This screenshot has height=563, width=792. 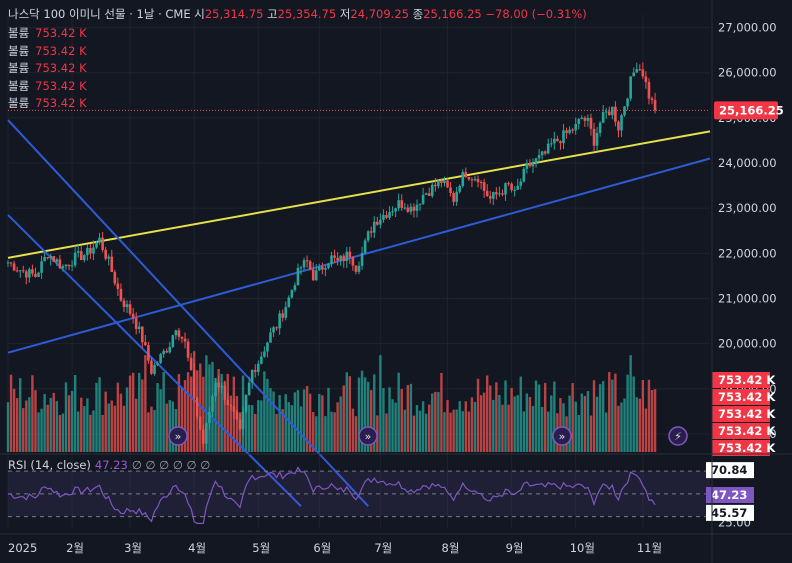 I want to click on event-marker-glyph: », so click(x=562, y=436).